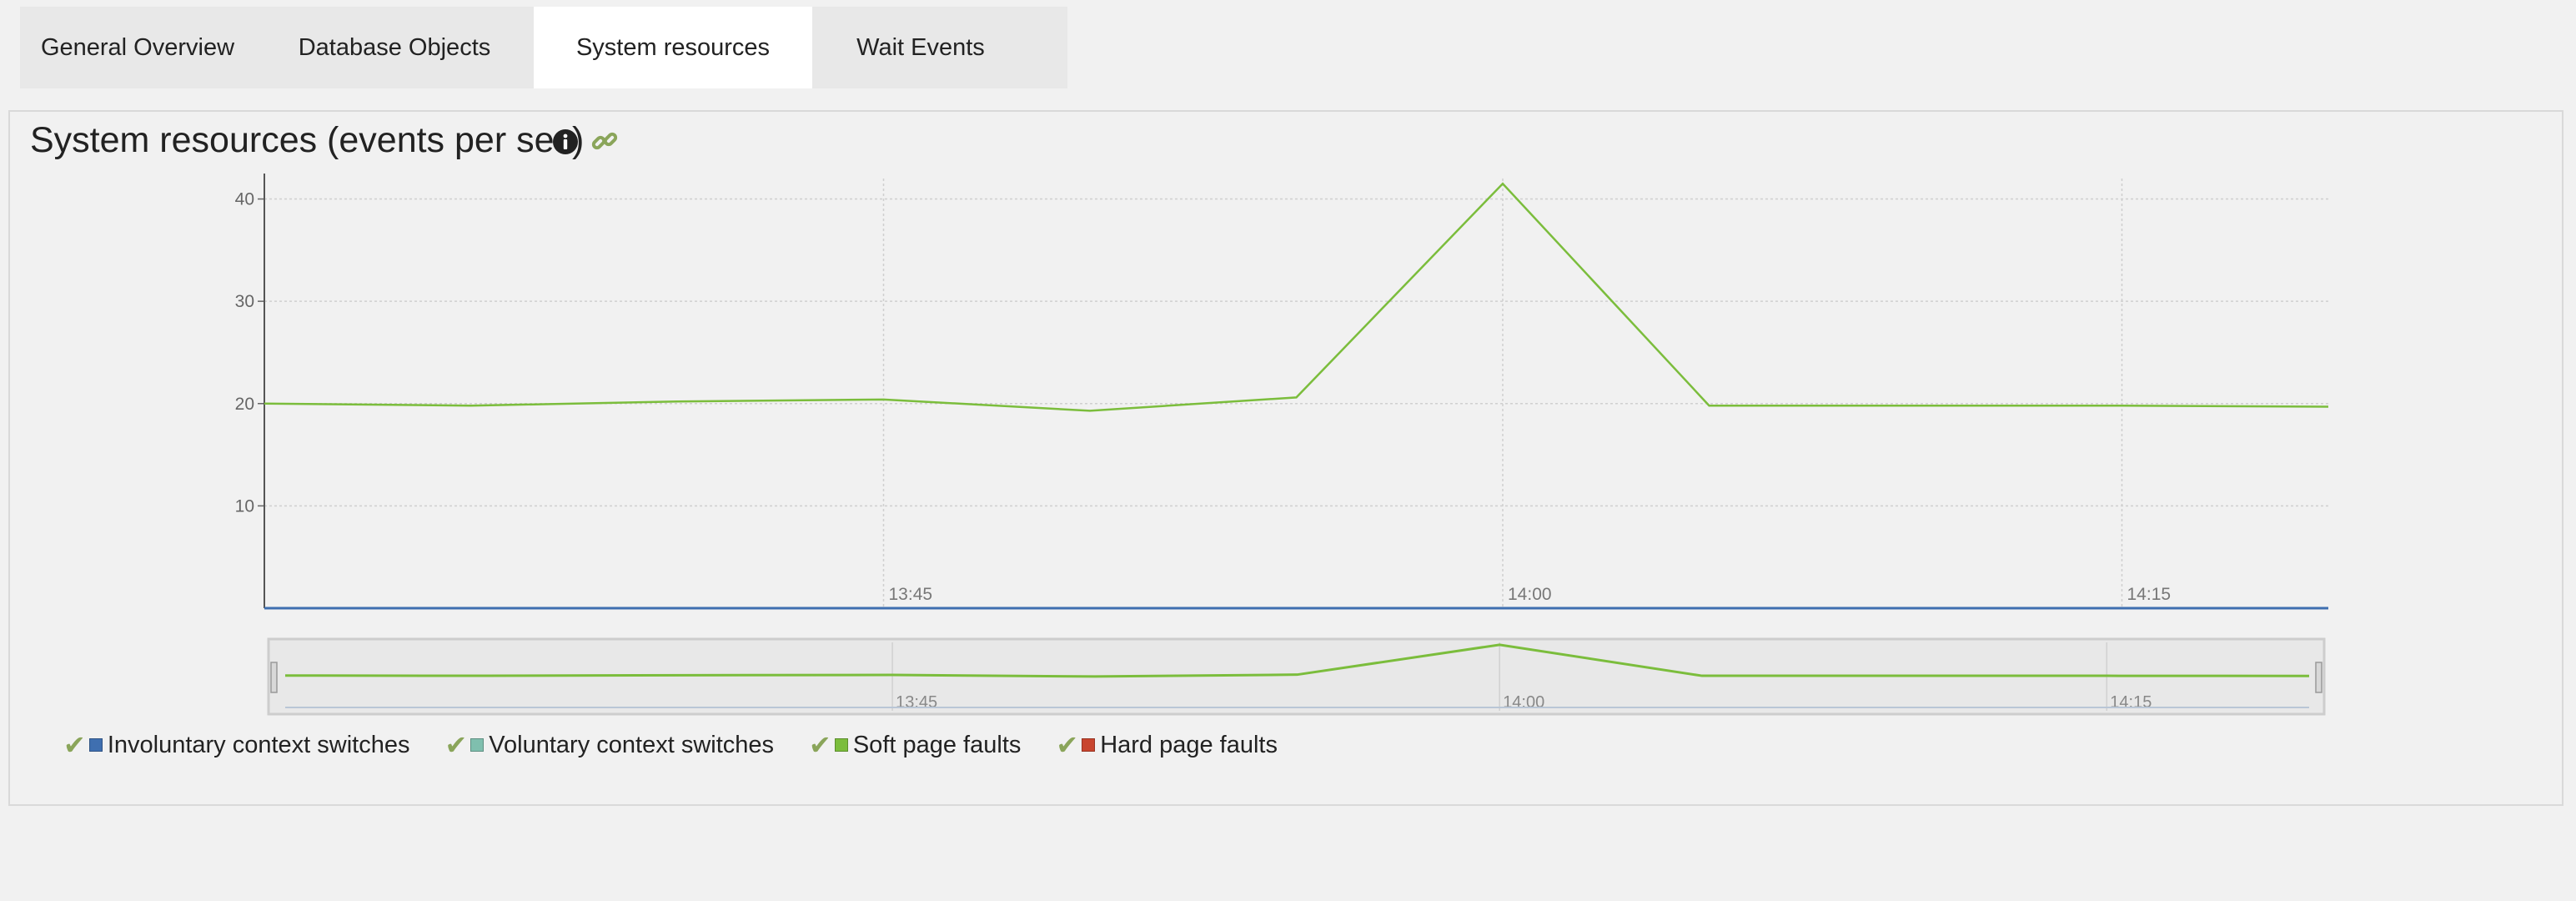 Image resolution: width=2576 pixels, height=901 pixels. Describe the element at coordinates (244, 404) in the screenshot. I see `y-tick-label: 20` at that location.